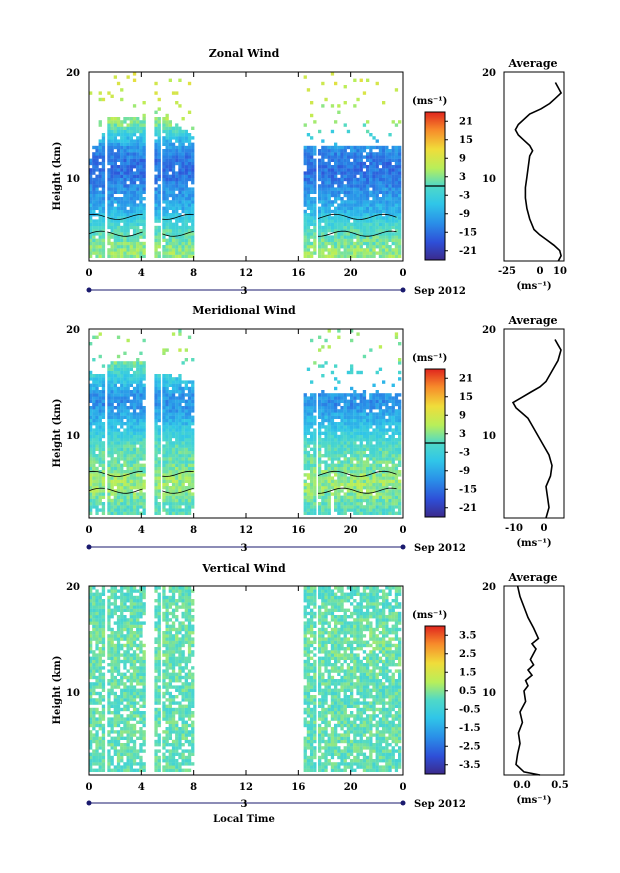 The height and width of the screenshot is (873, 620). What do you see at coordinates (507, 271) in the screenshot?
I see `zonal-avg-xtick-0: -25` at bounding box center [507, 271].